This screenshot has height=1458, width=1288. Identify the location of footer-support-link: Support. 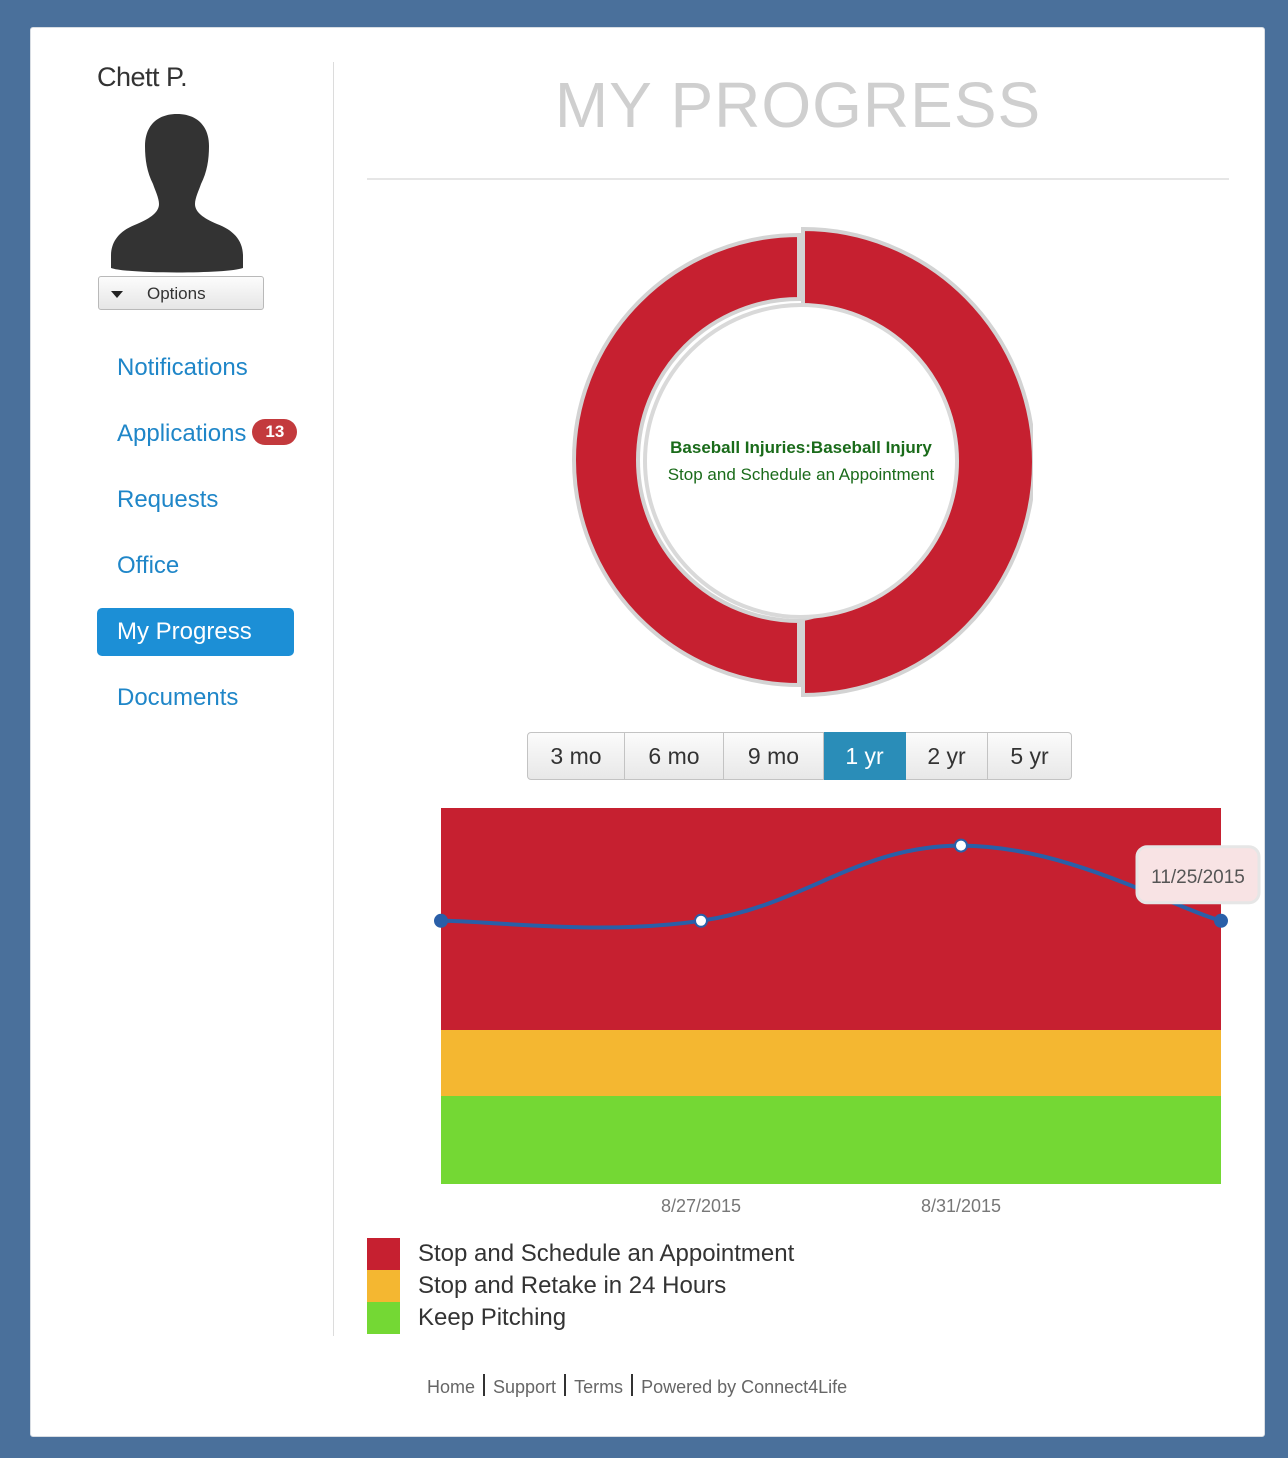
(525, 1387).